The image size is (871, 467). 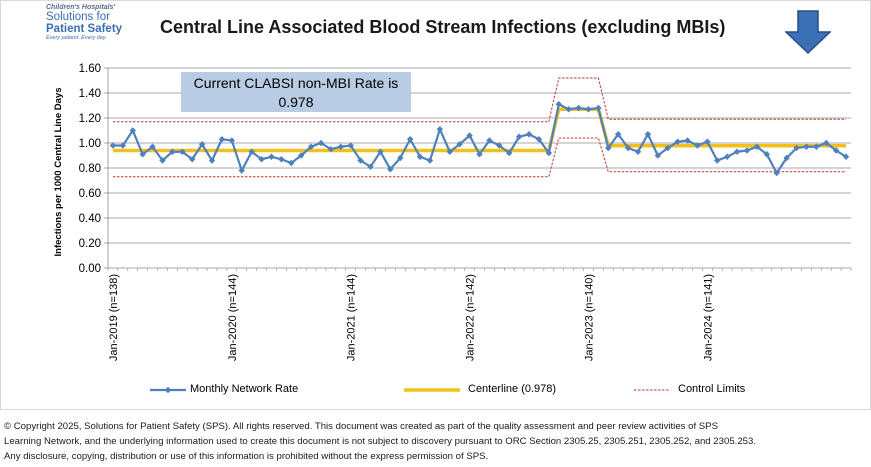 I want to click on y-tick-label: 0.20, so click(x=90, y=244).